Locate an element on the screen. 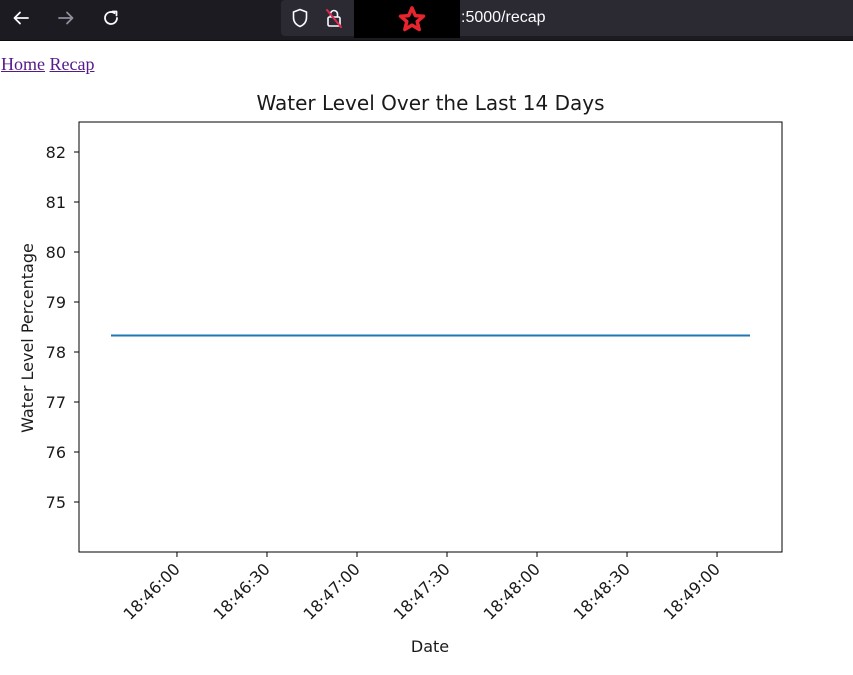 Image resolution: width=853 pixels, height=675 pixels. x-tick-label: 18:47:00 is located at coordinates (332, 591).